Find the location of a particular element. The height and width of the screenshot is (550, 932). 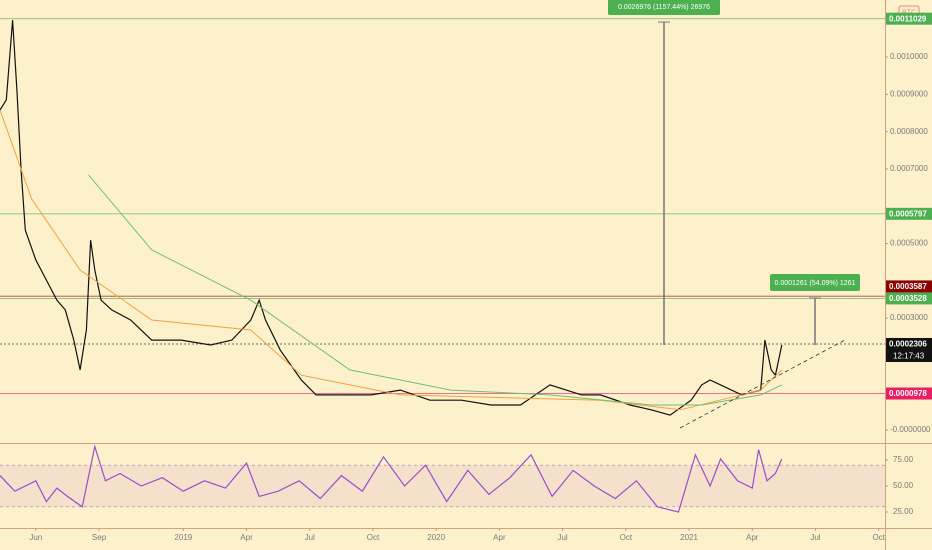

x-tick-label: Jun is located at coordinates (35, 537).